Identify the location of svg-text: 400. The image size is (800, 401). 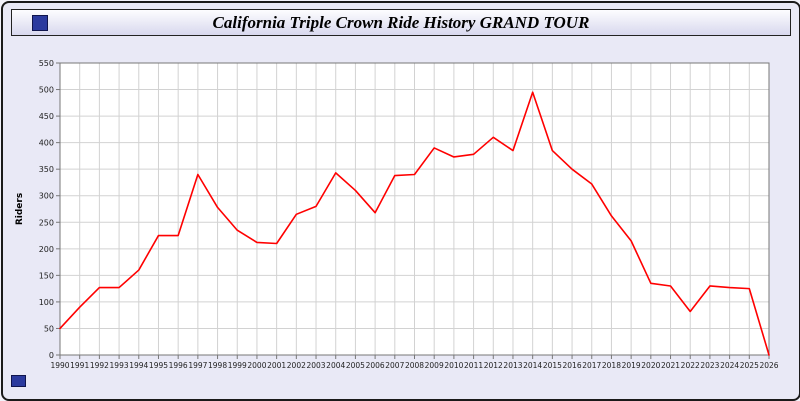
(46, 143).